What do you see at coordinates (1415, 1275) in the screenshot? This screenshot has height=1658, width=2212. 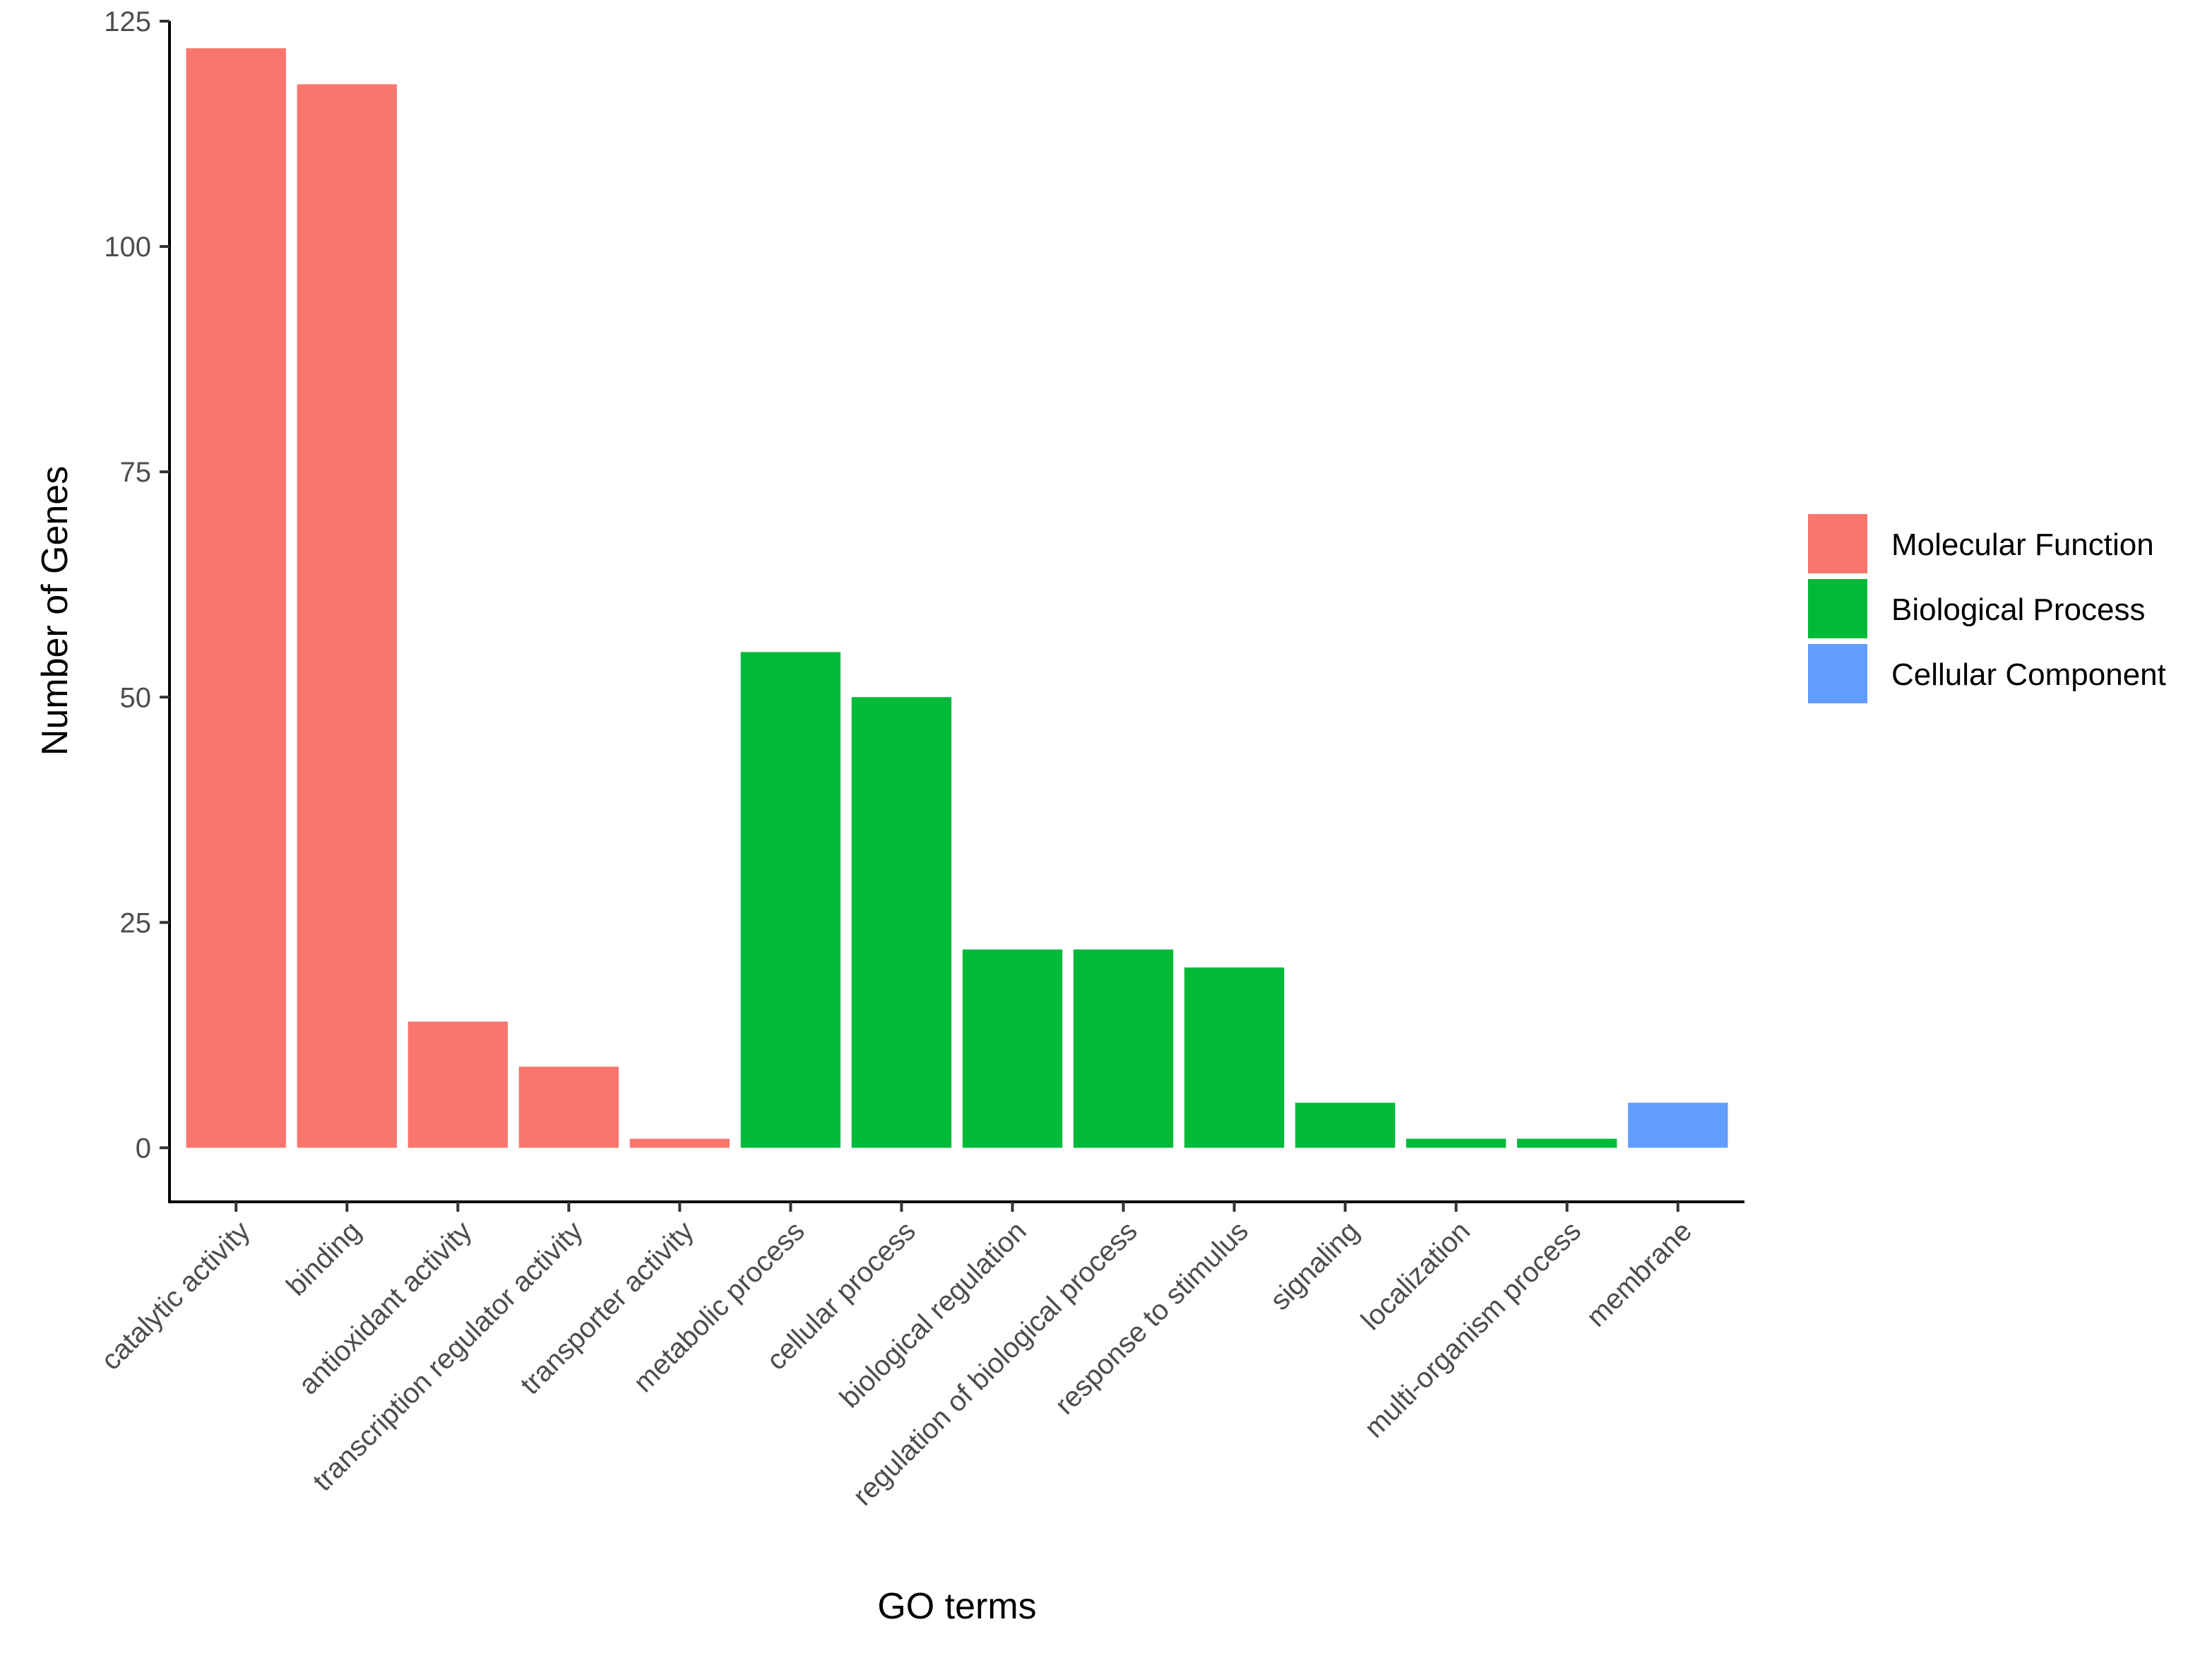 I see `x-tick-label-11: localization` at bounding box center [1415, 1275].